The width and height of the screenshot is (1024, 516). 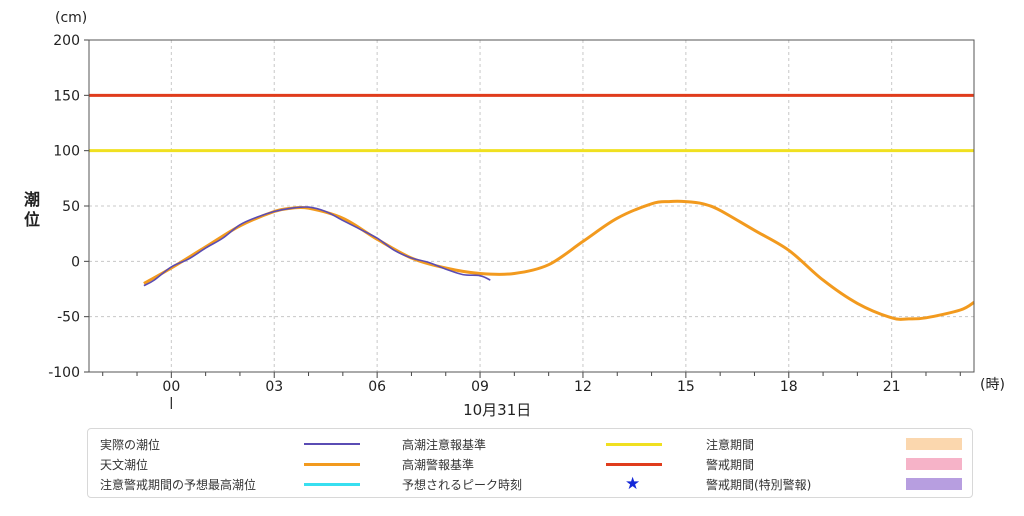 What do you see at coordinates (686, 387) in the screenshot?
I see `x-tick-label: 15` at bounding box center [686, 387].